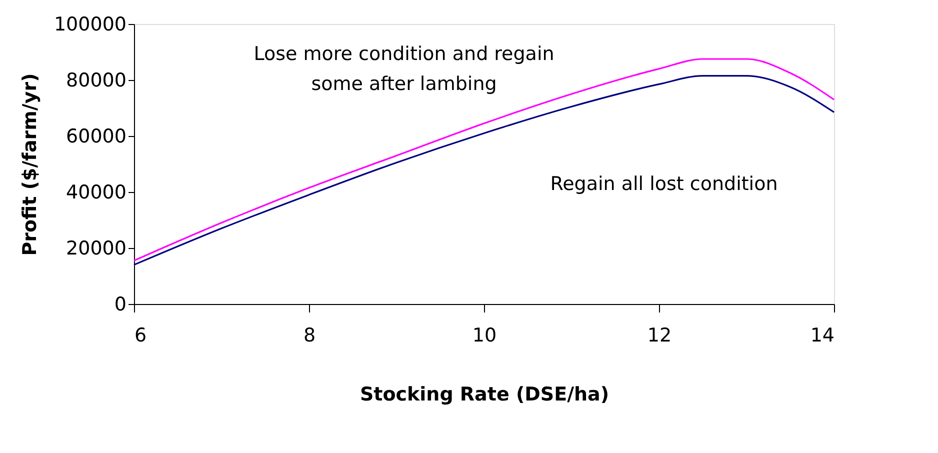 This screenshot has width=938, height=453. I want to click on y-tick-label: 0, so click(120, 305).